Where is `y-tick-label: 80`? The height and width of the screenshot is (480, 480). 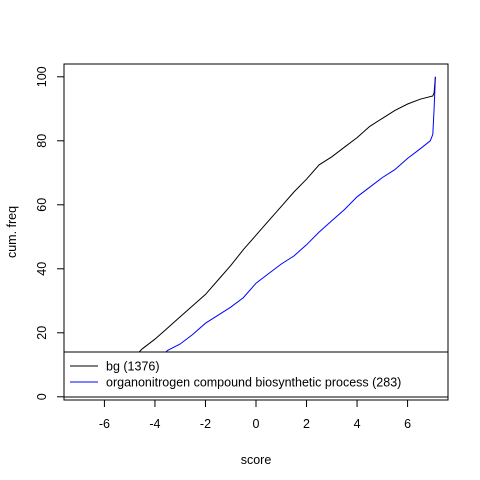 y-tick-label: 80 is located at coordinates (42, 141).